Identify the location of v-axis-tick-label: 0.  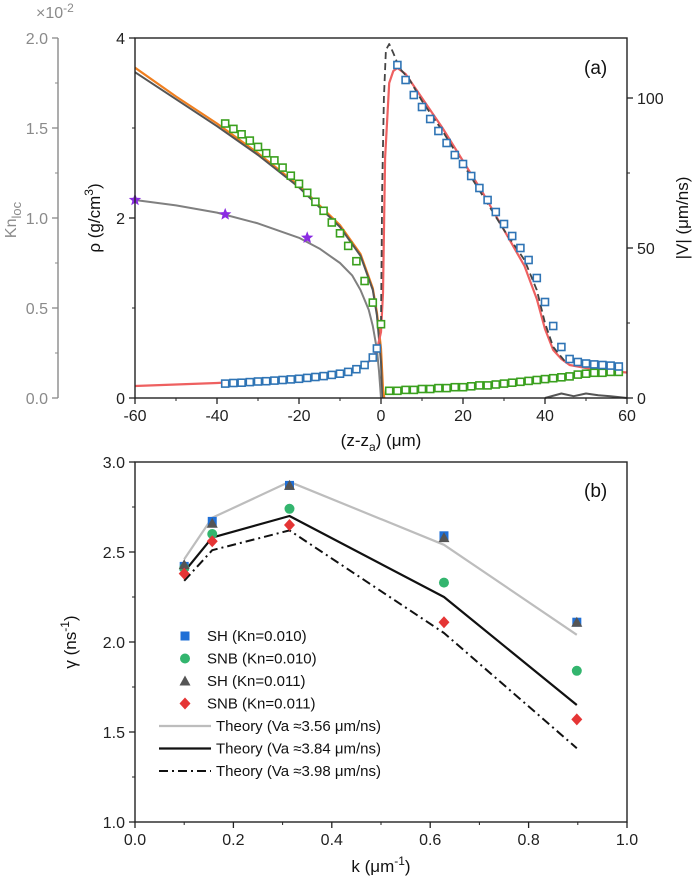
(641, 399).